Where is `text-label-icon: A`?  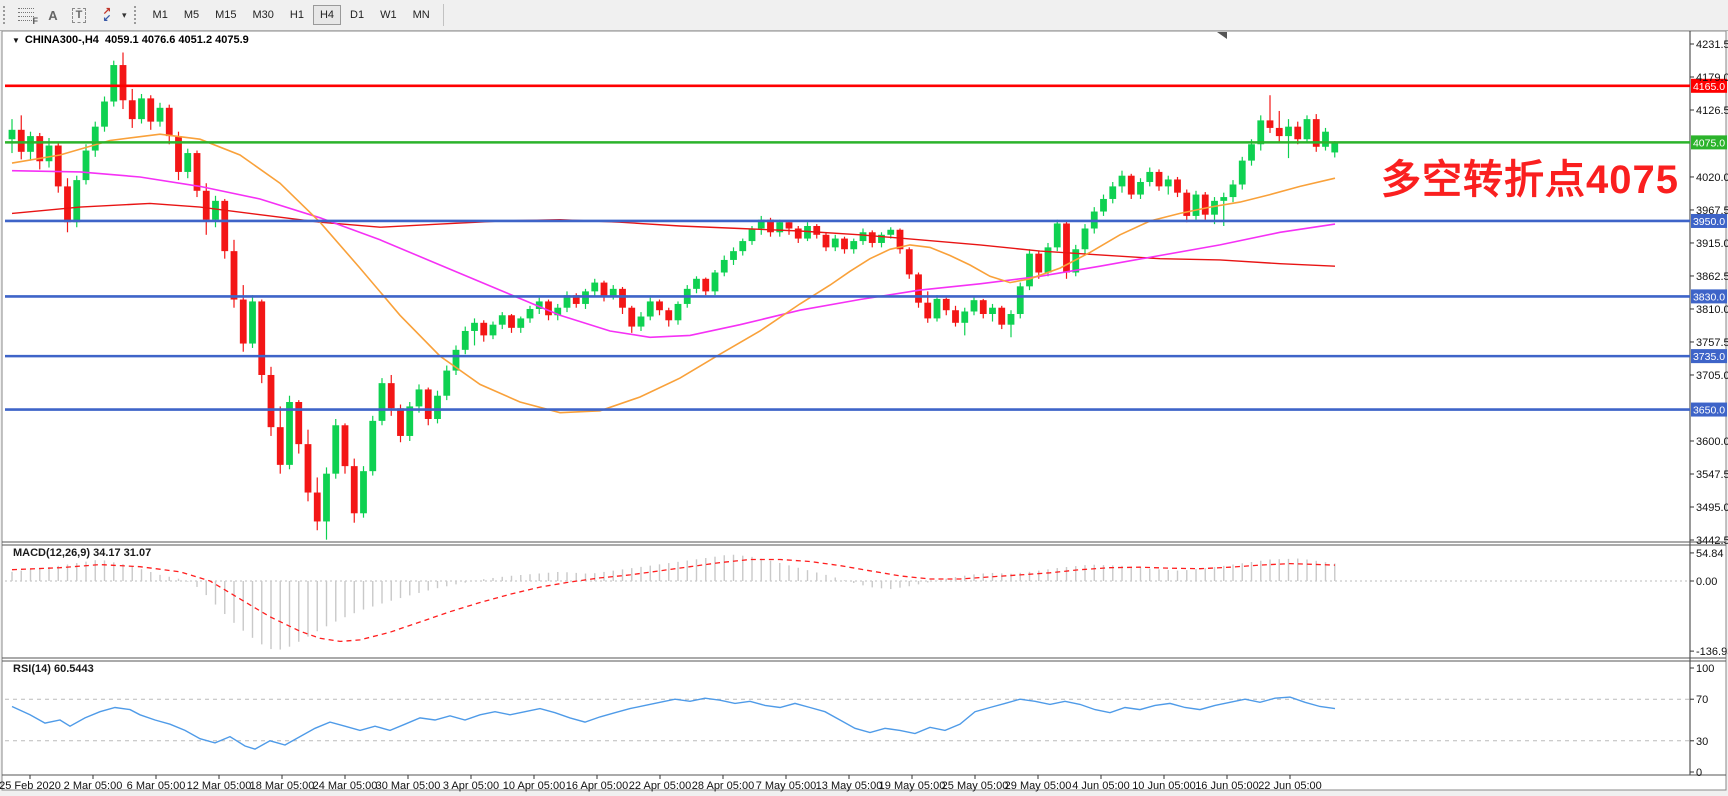
text-label-icon: A is located at coordinates (53, 15).